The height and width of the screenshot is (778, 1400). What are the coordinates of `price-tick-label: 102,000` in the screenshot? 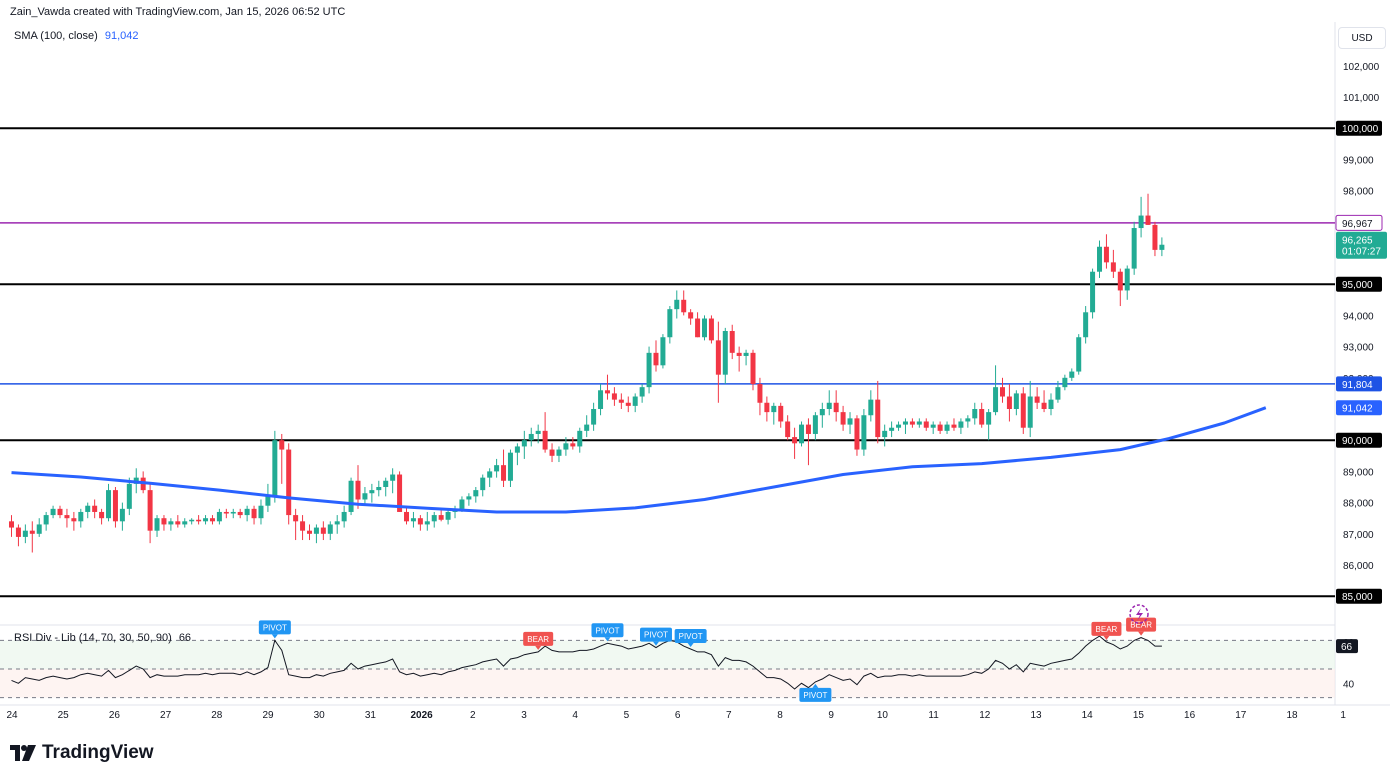 It's located at (1361, 67).